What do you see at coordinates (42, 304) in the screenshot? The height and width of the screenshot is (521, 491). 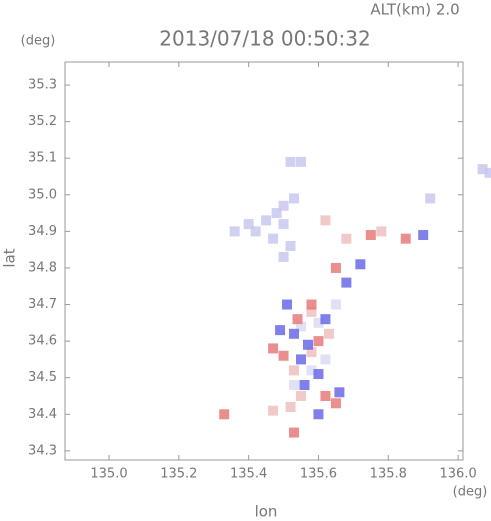 I see `y-tick-label: 34.7` at bounding box center [42, 304].